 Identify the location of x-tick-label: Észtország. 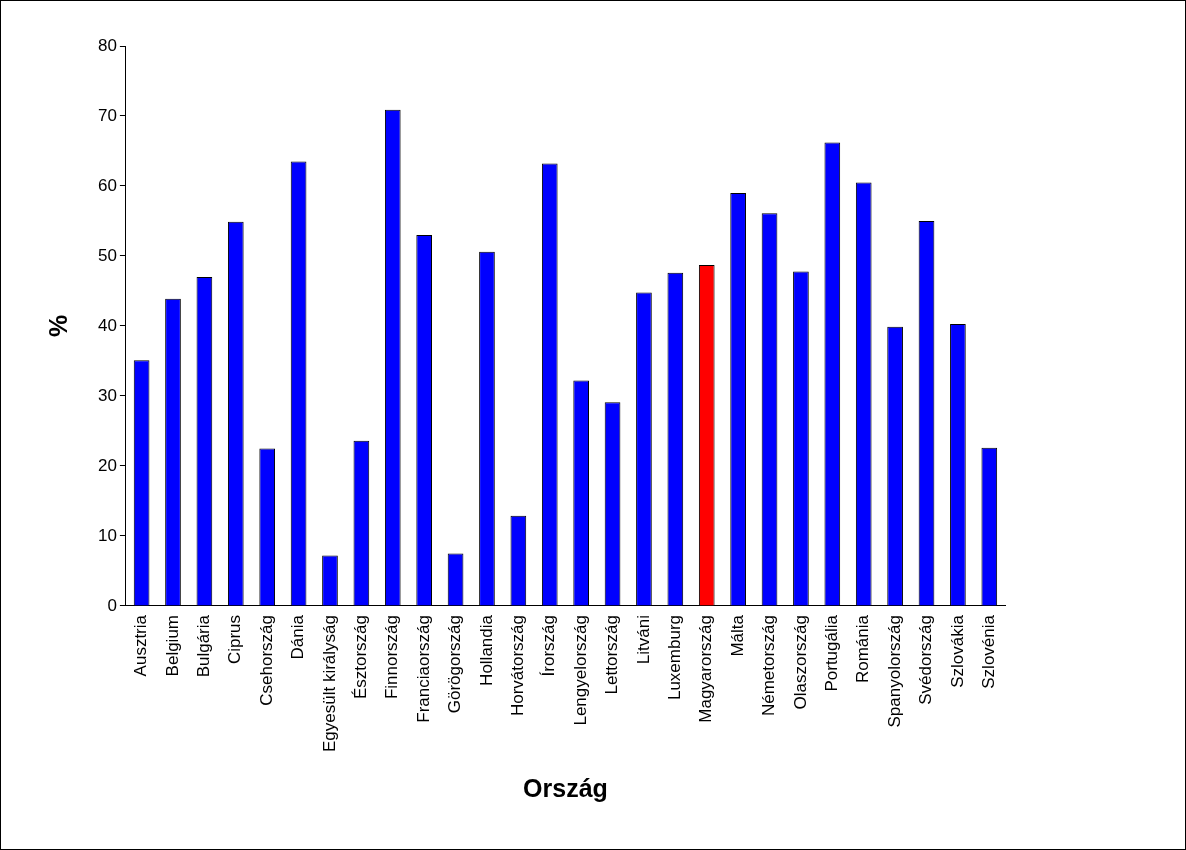
(361, 657).